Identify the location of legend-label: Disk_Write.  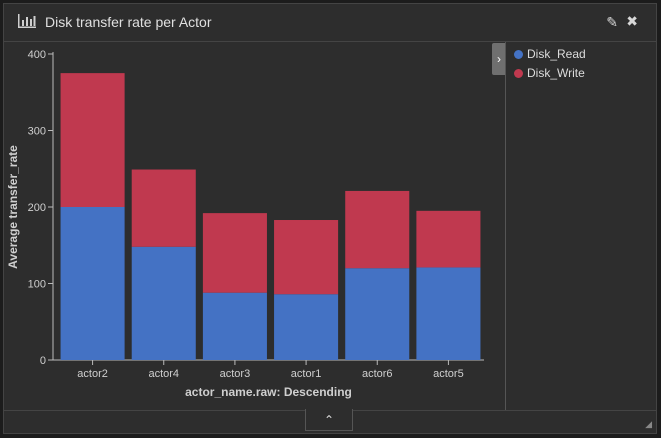
(556, 73).